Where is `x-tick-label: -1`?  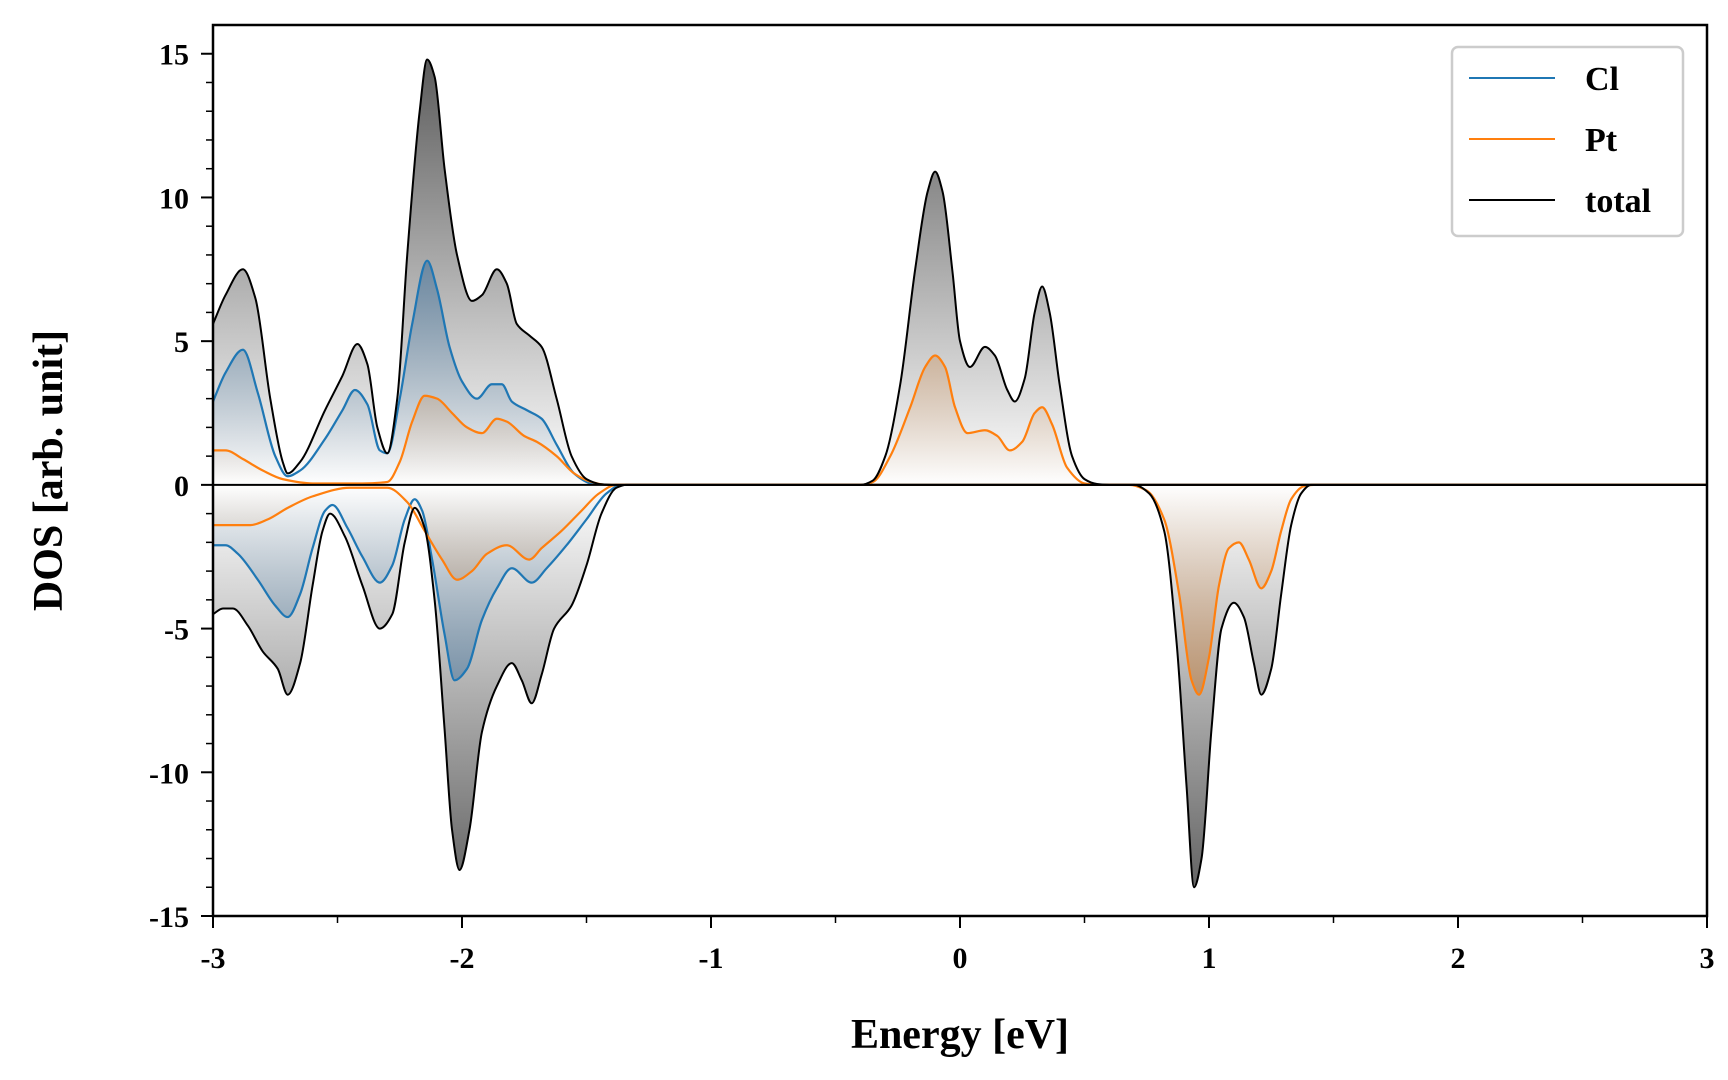 x-tick-label: -1 is located at coordinates (711, 958).